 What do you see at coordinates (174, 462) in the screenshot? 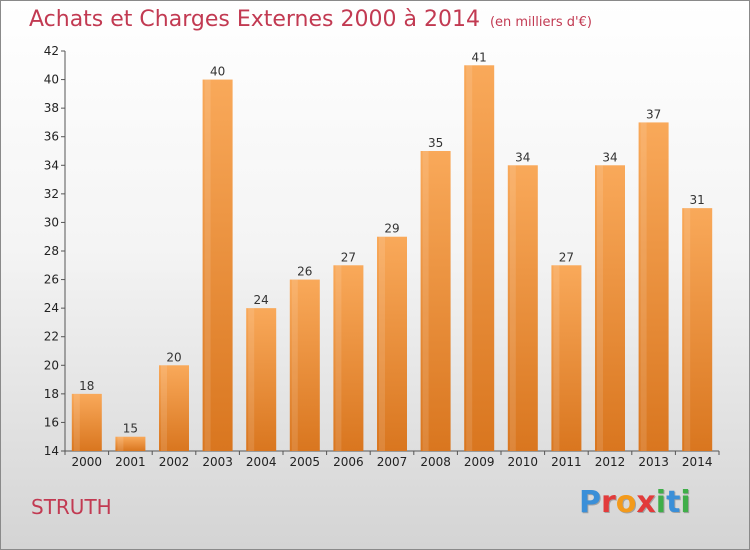
I see `x-tick-label-2002: 2002` at bounding box center [174, 462].